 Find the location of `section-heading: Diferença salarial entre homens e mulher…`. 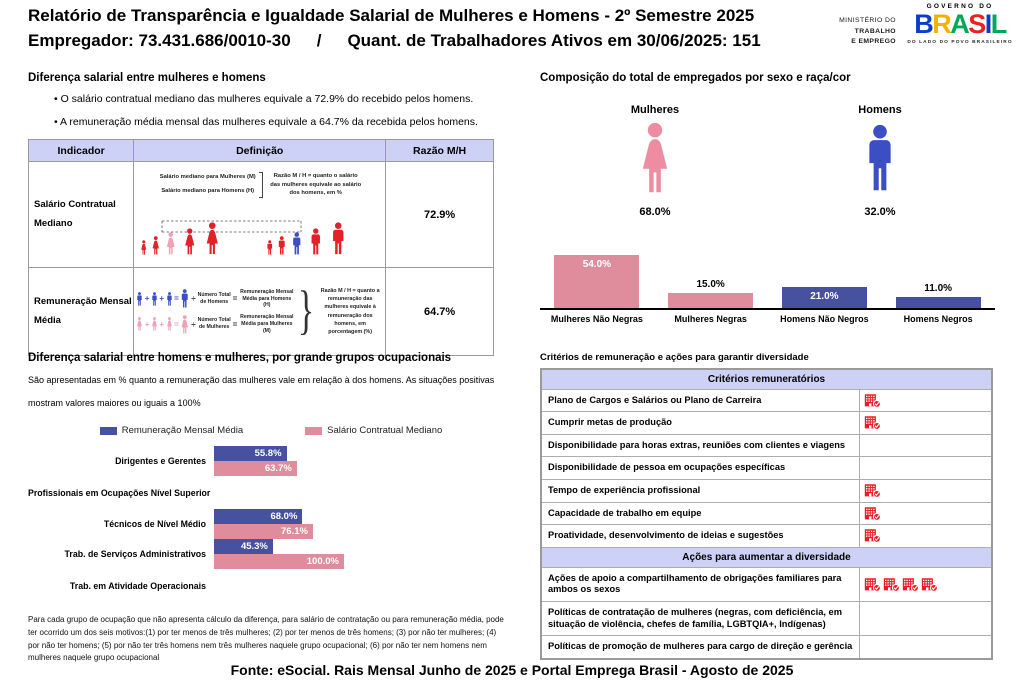

section-heading: Diferença salarial entre homens e mulher… is located at coordinates (240, 358).